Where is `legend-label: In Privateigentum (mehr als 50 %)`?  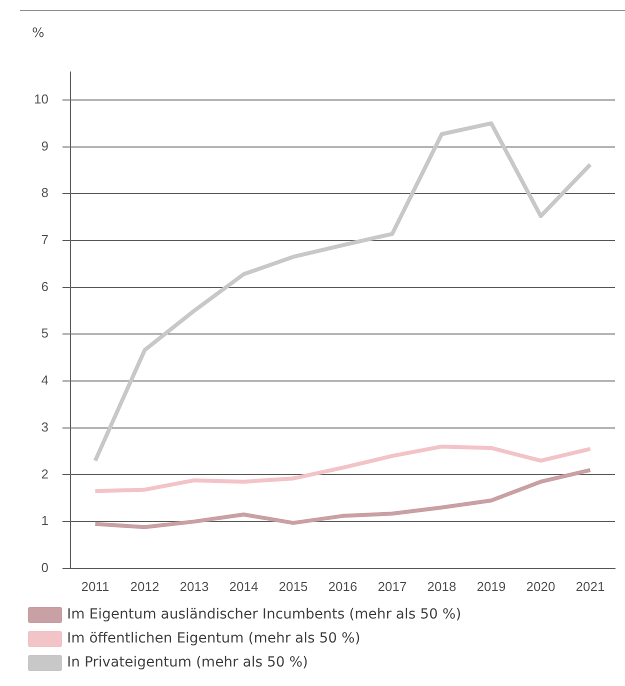
legend-label: In Privateigentum (mehr als 50 %) is located at coordinates (187, 662).